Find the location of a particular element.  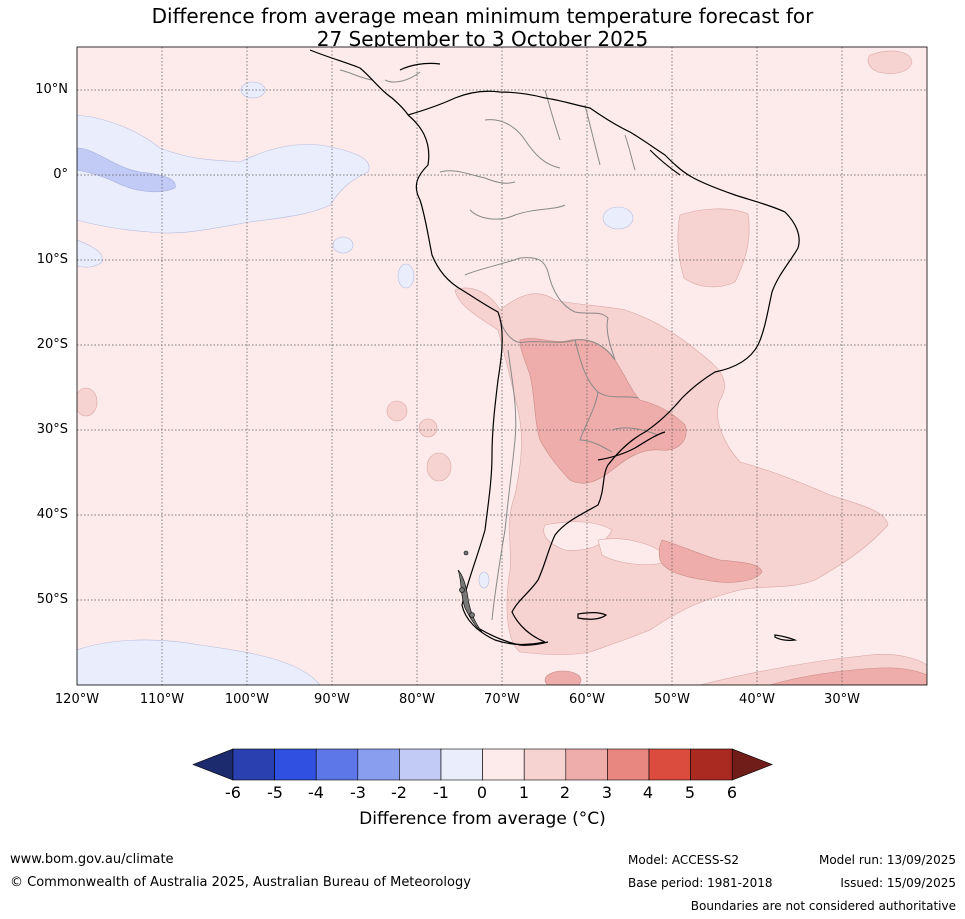

lat-label-40s: 40°S is located at coordinates (52, 514).